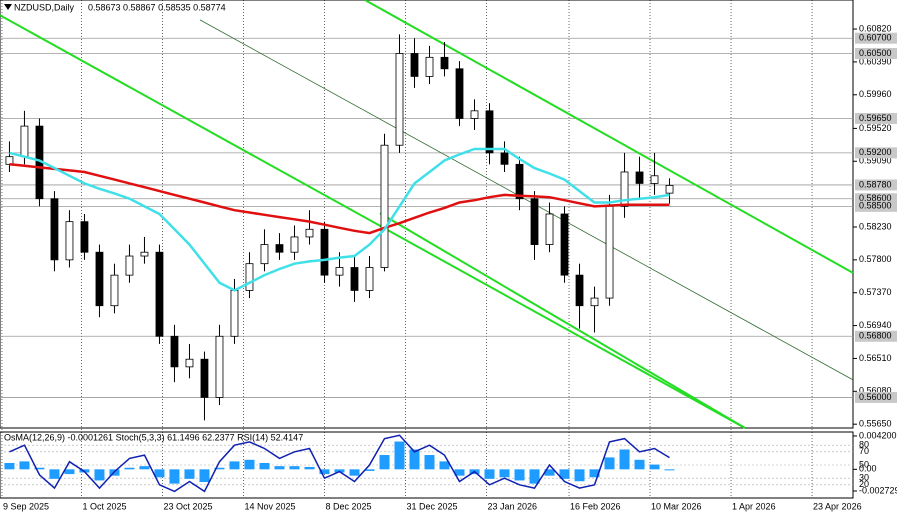  Describe the element at coordinates (875, 226) in the screenshot. I see `y-tick-label: 0.58230` at that location.